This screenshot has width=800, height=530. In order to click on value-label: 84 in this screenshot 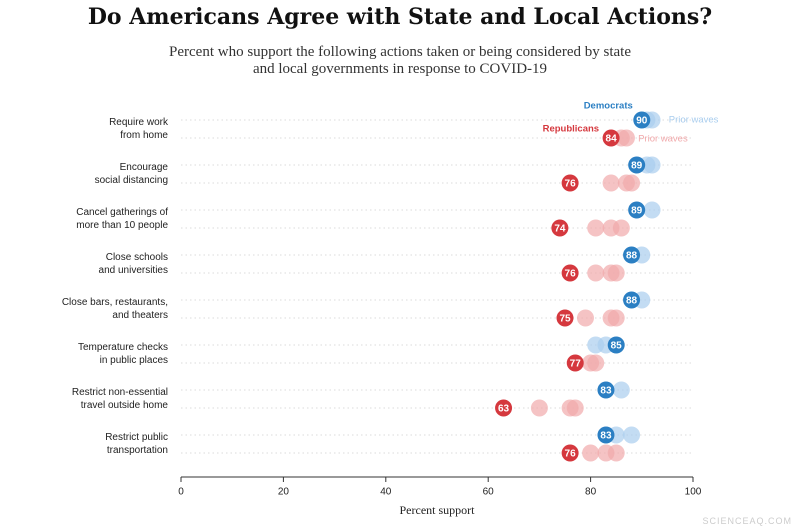, I will do `click(612, 139)`.